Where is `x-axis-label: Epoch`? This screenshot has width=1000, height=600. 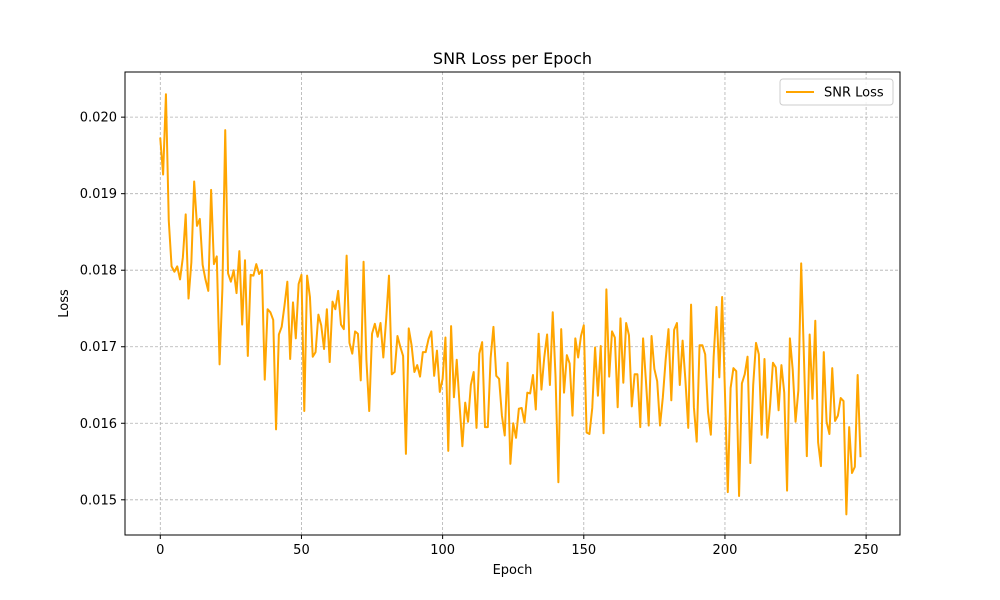
x-axis-label: Epoch is located at coordinates (513, 570).